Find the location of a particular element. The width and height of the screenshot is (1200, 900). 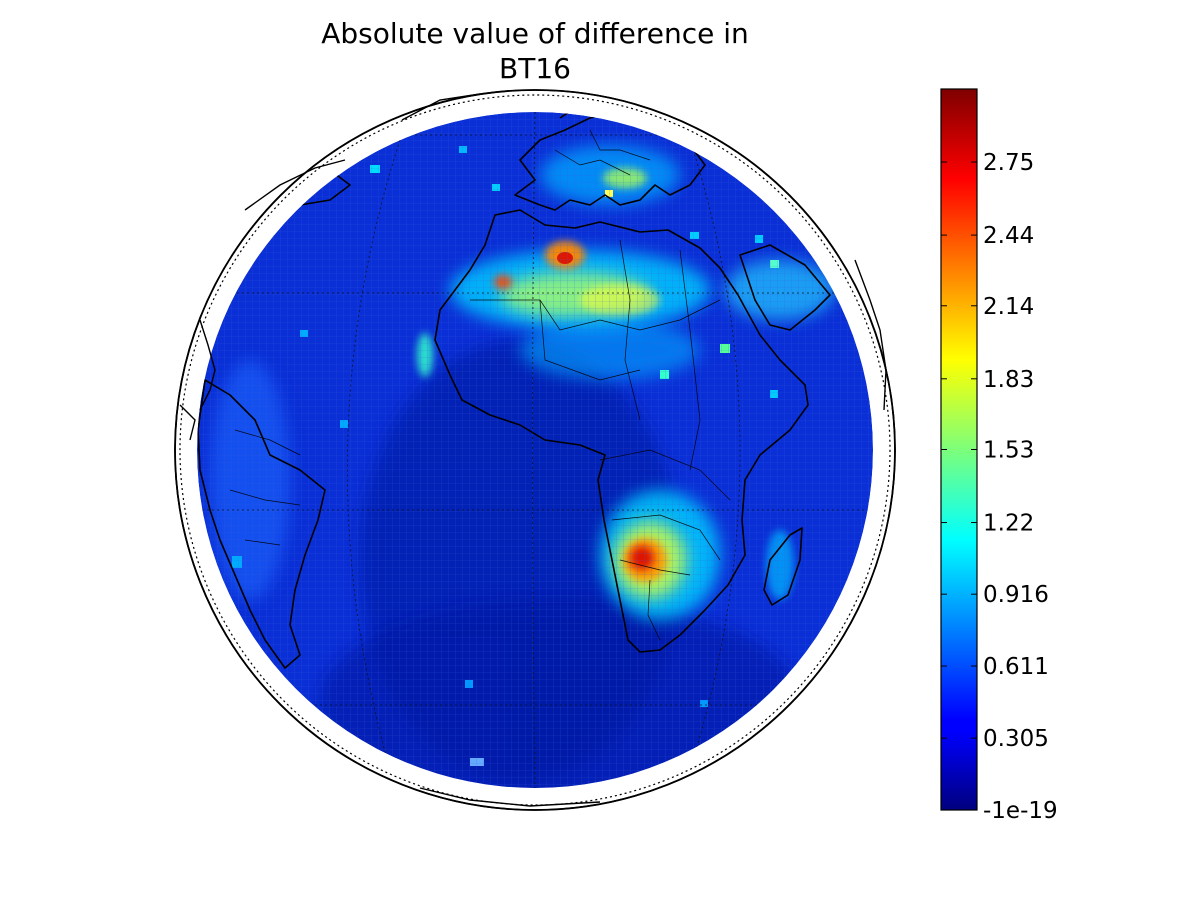

colorbar-tick-label: 0.305 is located at coordinates (1016, 739).